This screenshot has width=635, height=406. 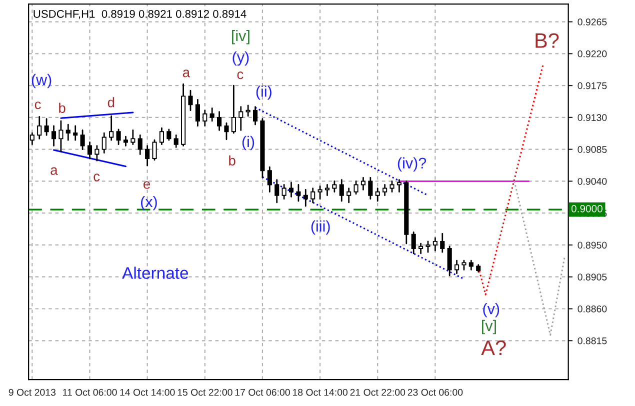 What do you see at coordinates (90, 392) in the screenshot?
I see `x-tick-label: 11 Oct 06:00` at bounding box center [90, 392].